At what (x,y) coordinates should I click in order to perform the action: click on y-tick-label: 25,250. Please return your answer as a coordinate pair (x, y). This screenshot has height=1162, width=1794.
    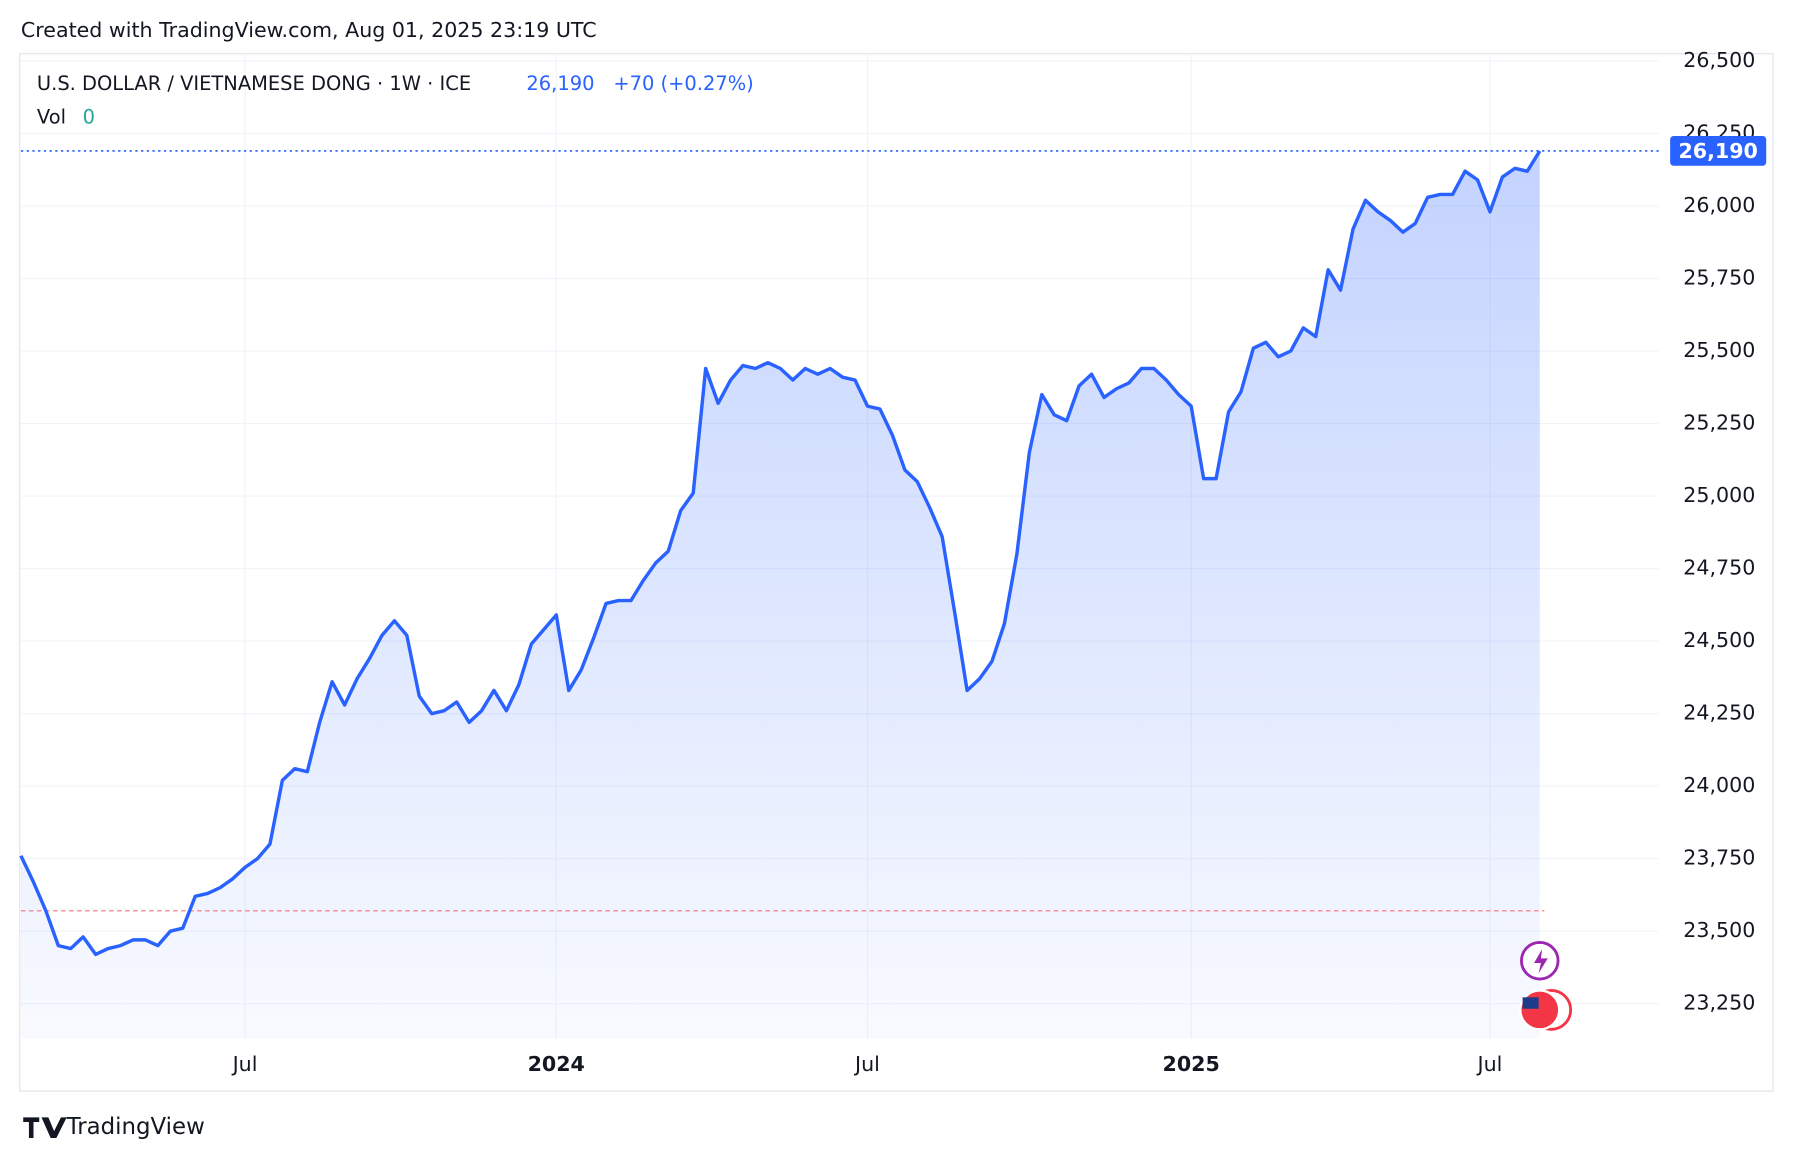
    Looking at the image, I should click on (1719, 423).